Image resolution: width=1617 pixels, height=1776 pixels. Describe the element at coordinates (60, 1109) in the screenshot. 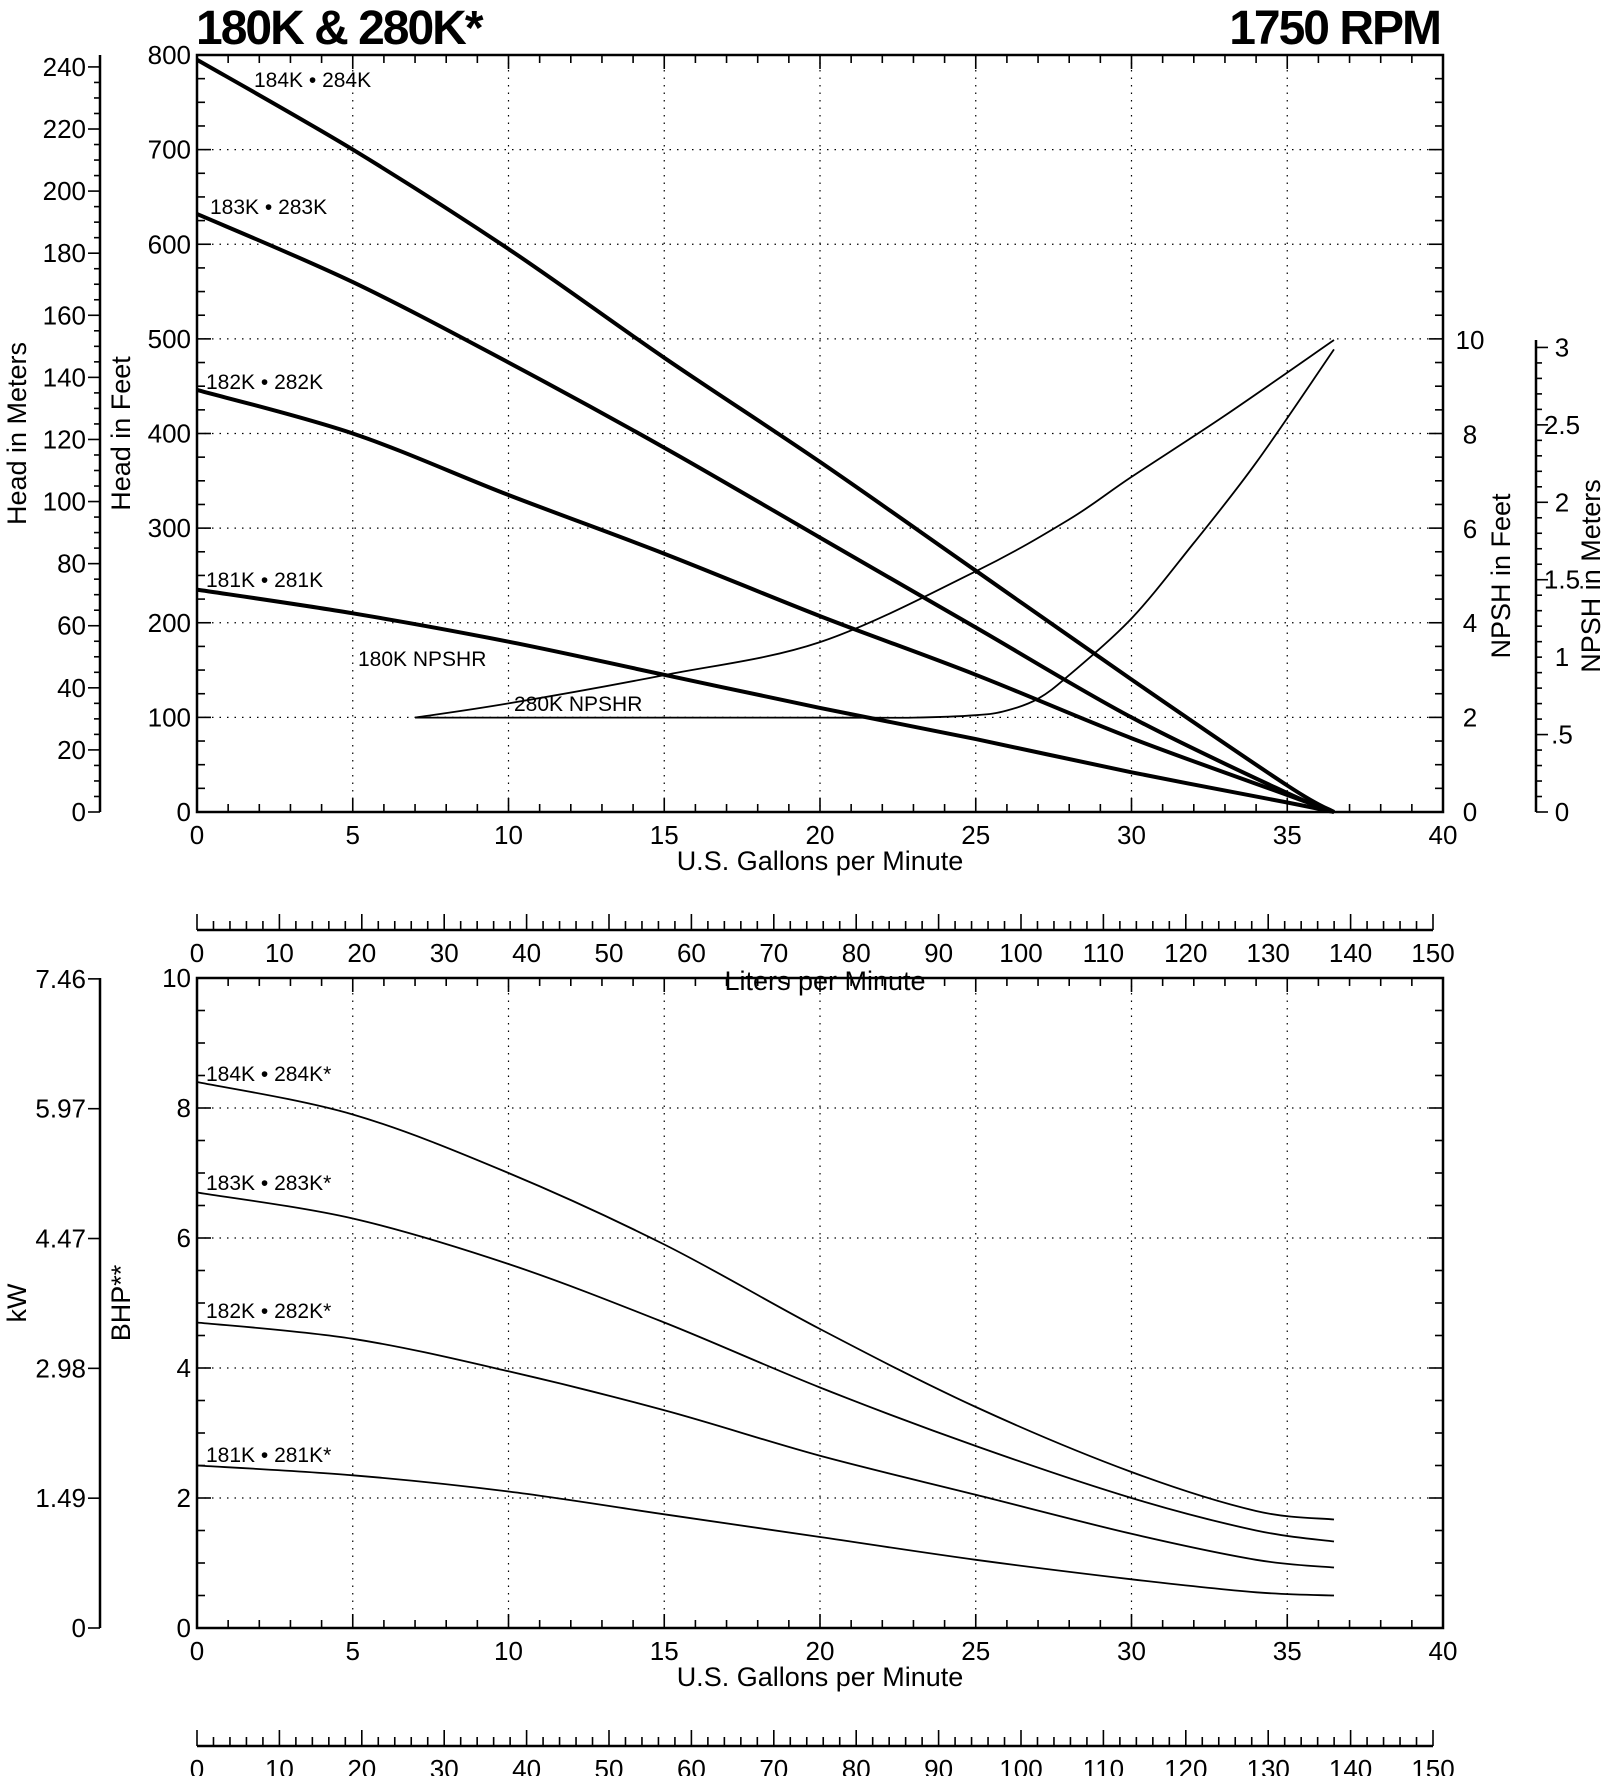

I see `aux-tick-label: 5.97` at that location.